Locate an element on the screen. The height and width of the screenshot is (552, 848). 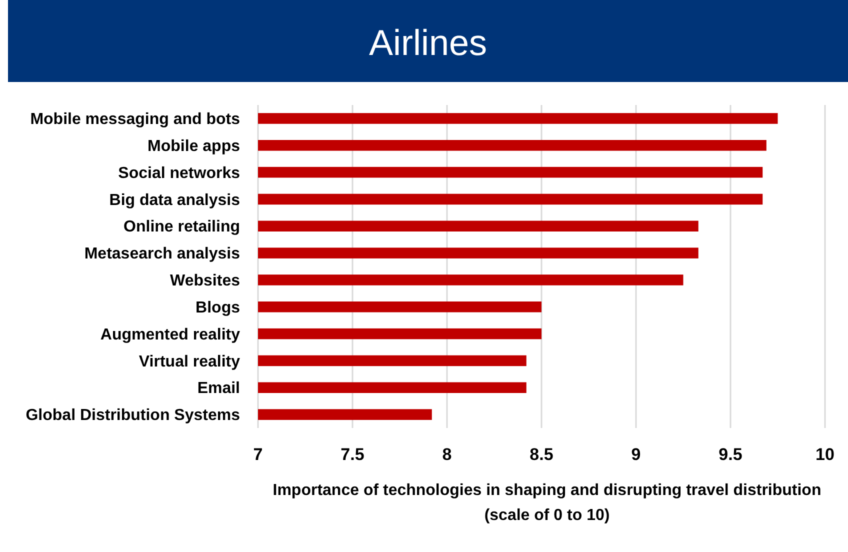
chart-title: Airlines is located at coordinates (428, 42).